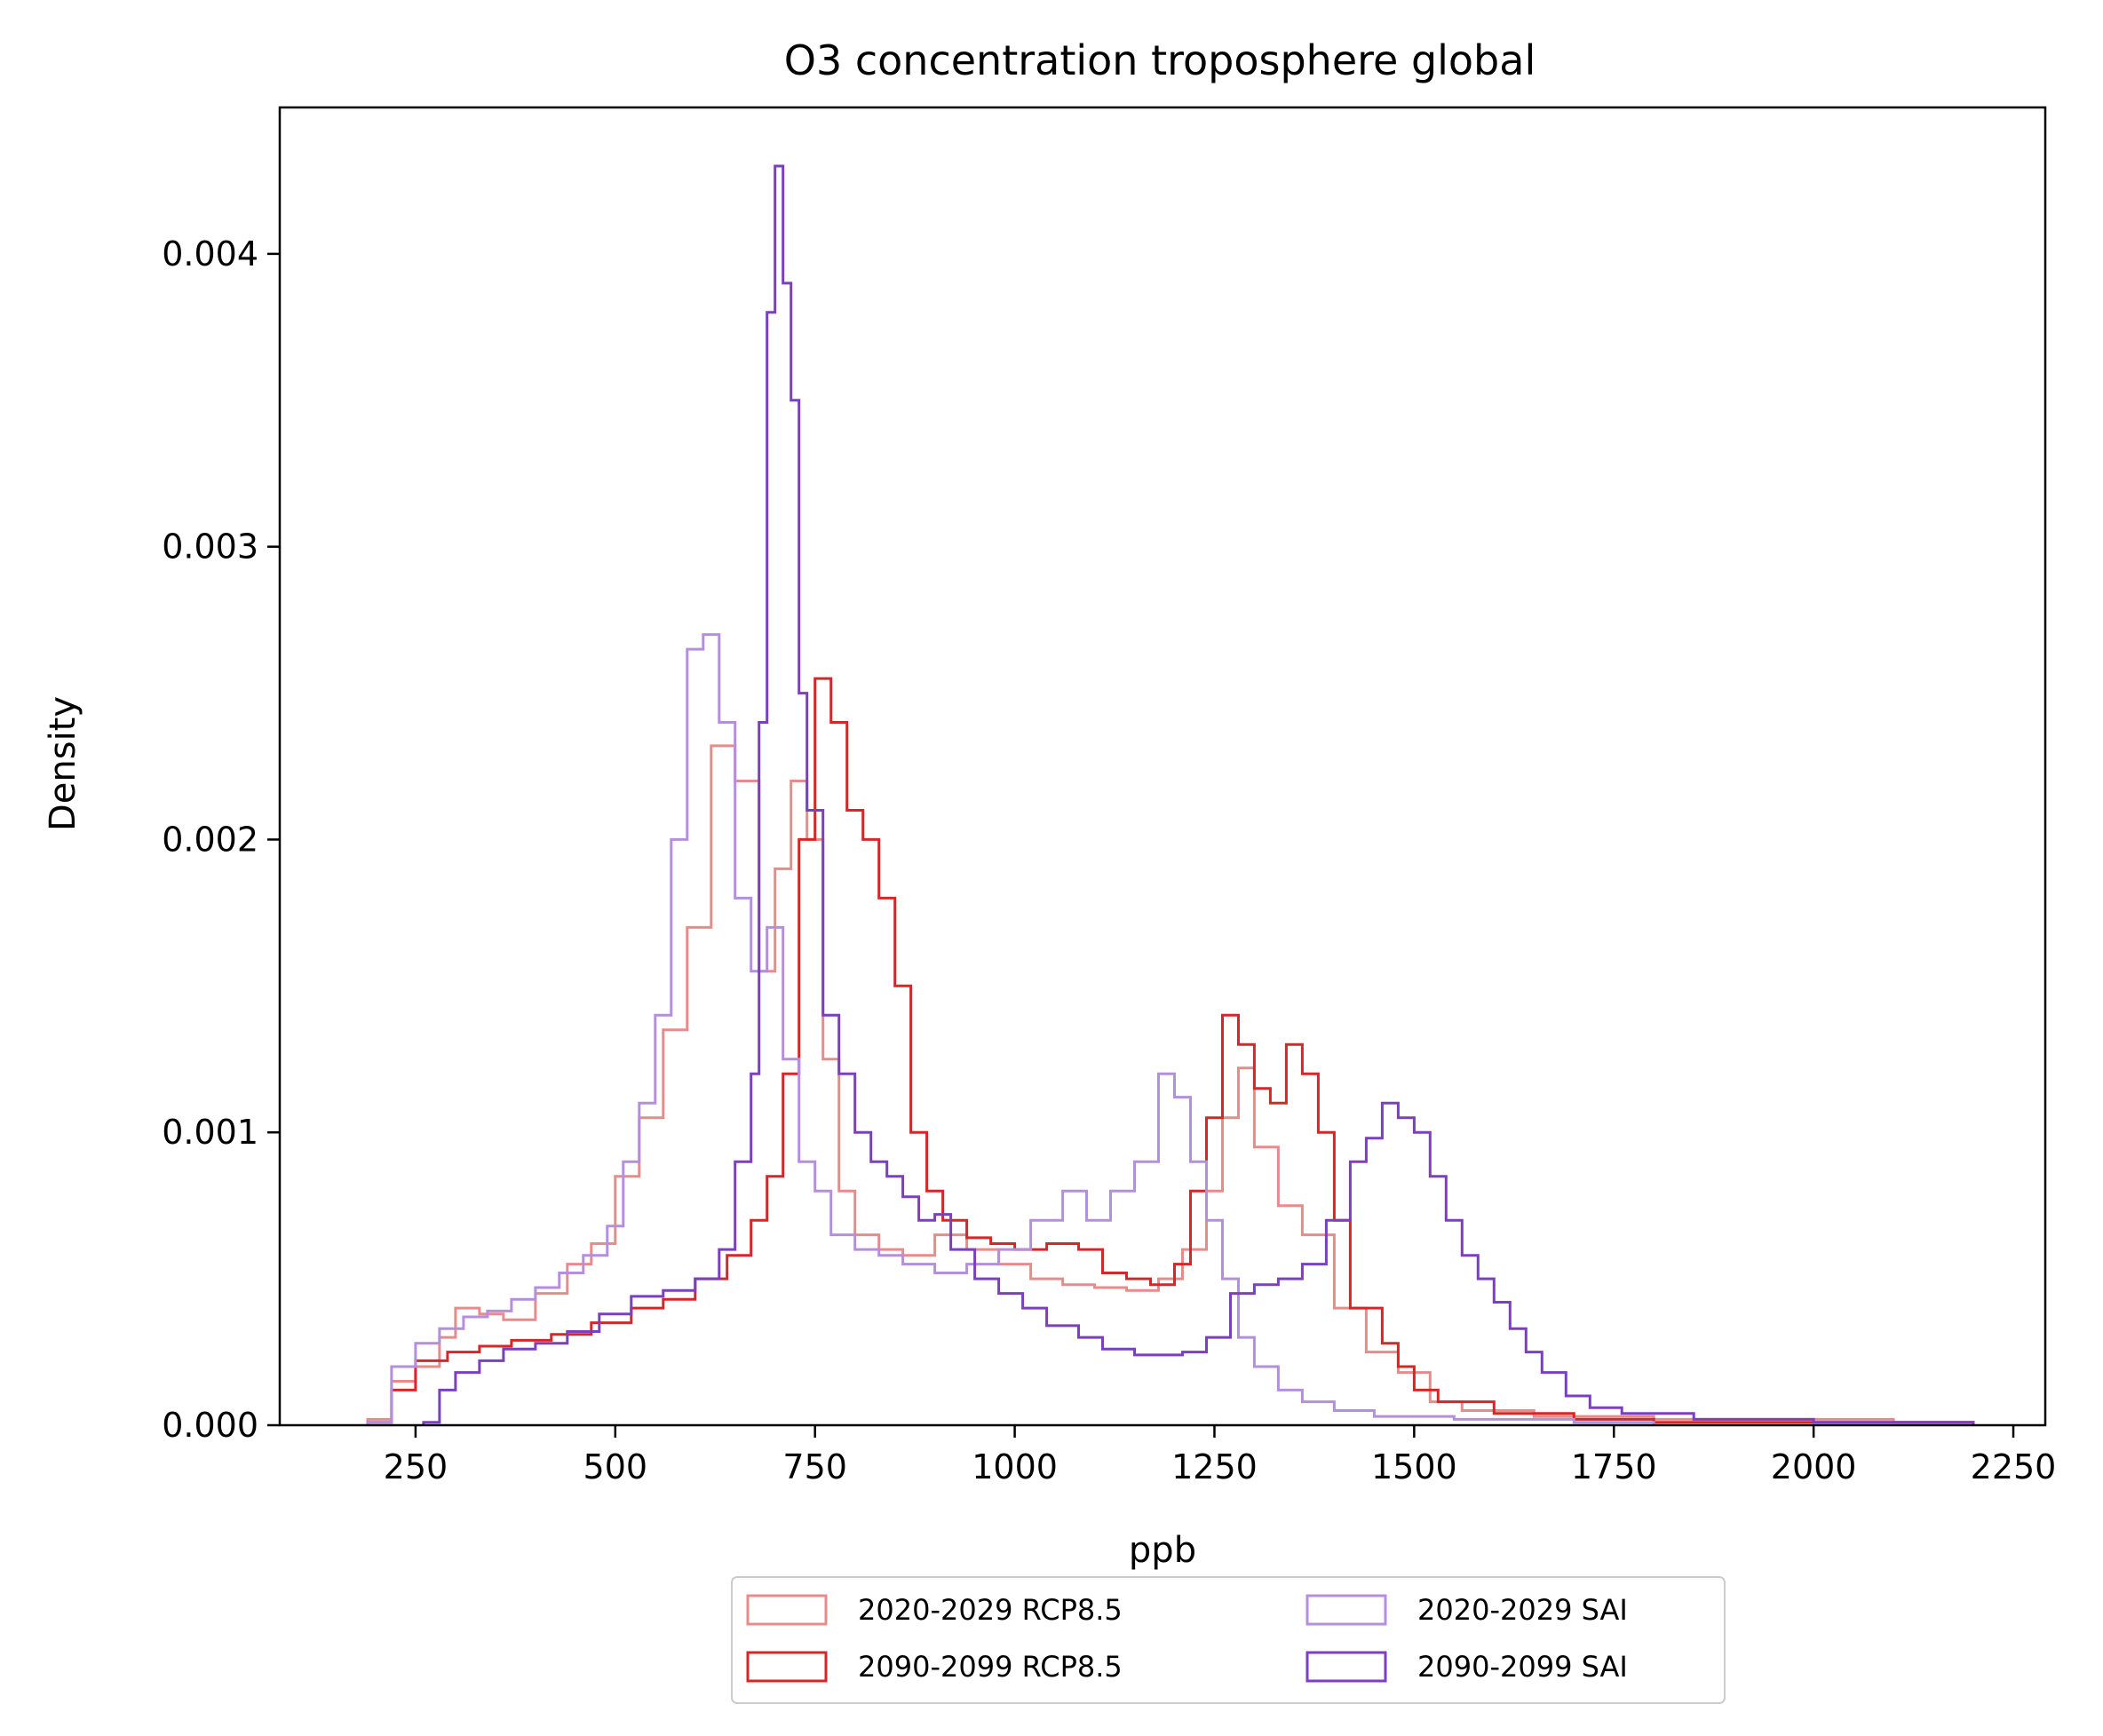  I want to click on series-2090-2099-rcp8-5-legend-swatch, so click(787, 1667).